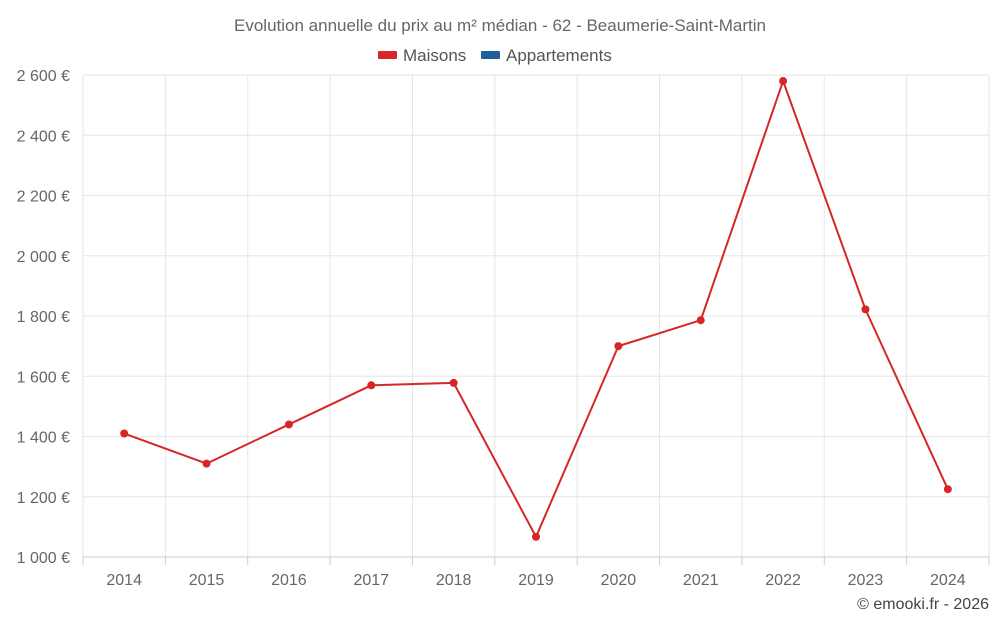  What do you see at coordinates (923, 604) in the screenshot?
I see `credit-text: © emooki.fr - 2026` at bounding box center [923, 604].